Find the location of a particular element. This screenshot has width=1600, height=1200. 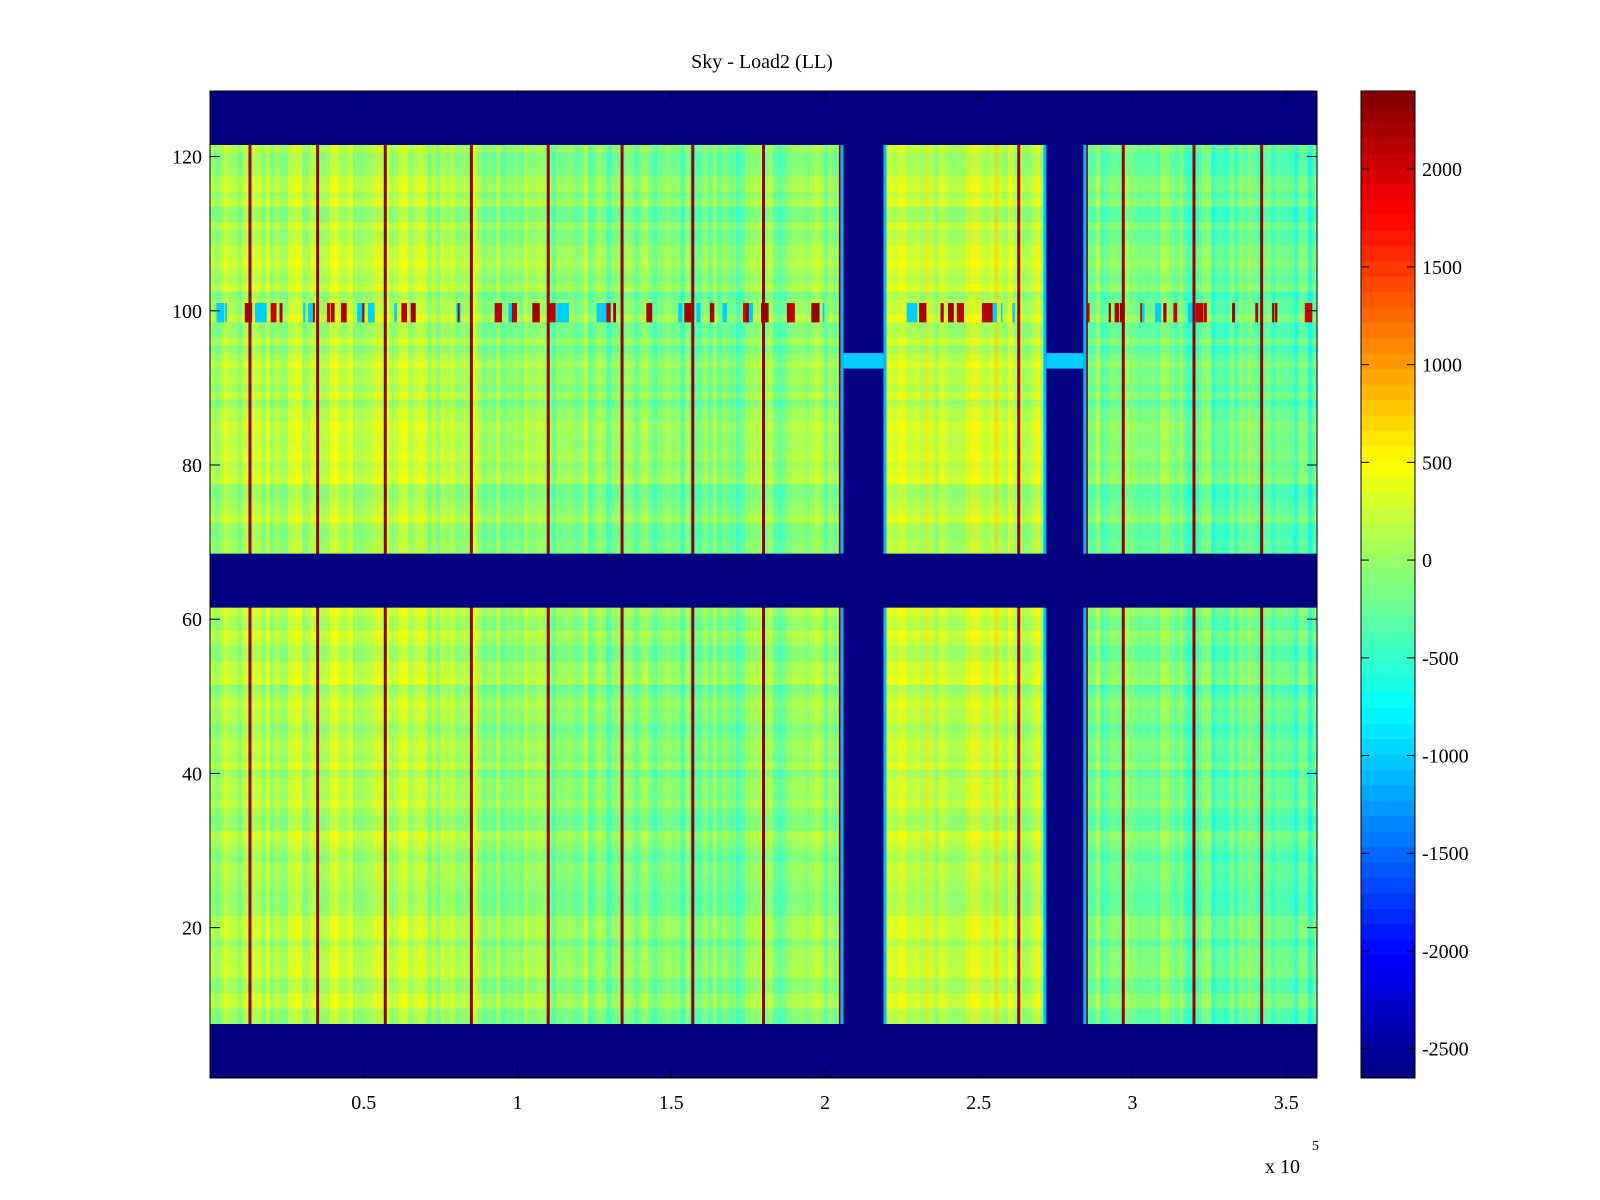

x-tick-label: 1 is located at coordinates (518, 1103).